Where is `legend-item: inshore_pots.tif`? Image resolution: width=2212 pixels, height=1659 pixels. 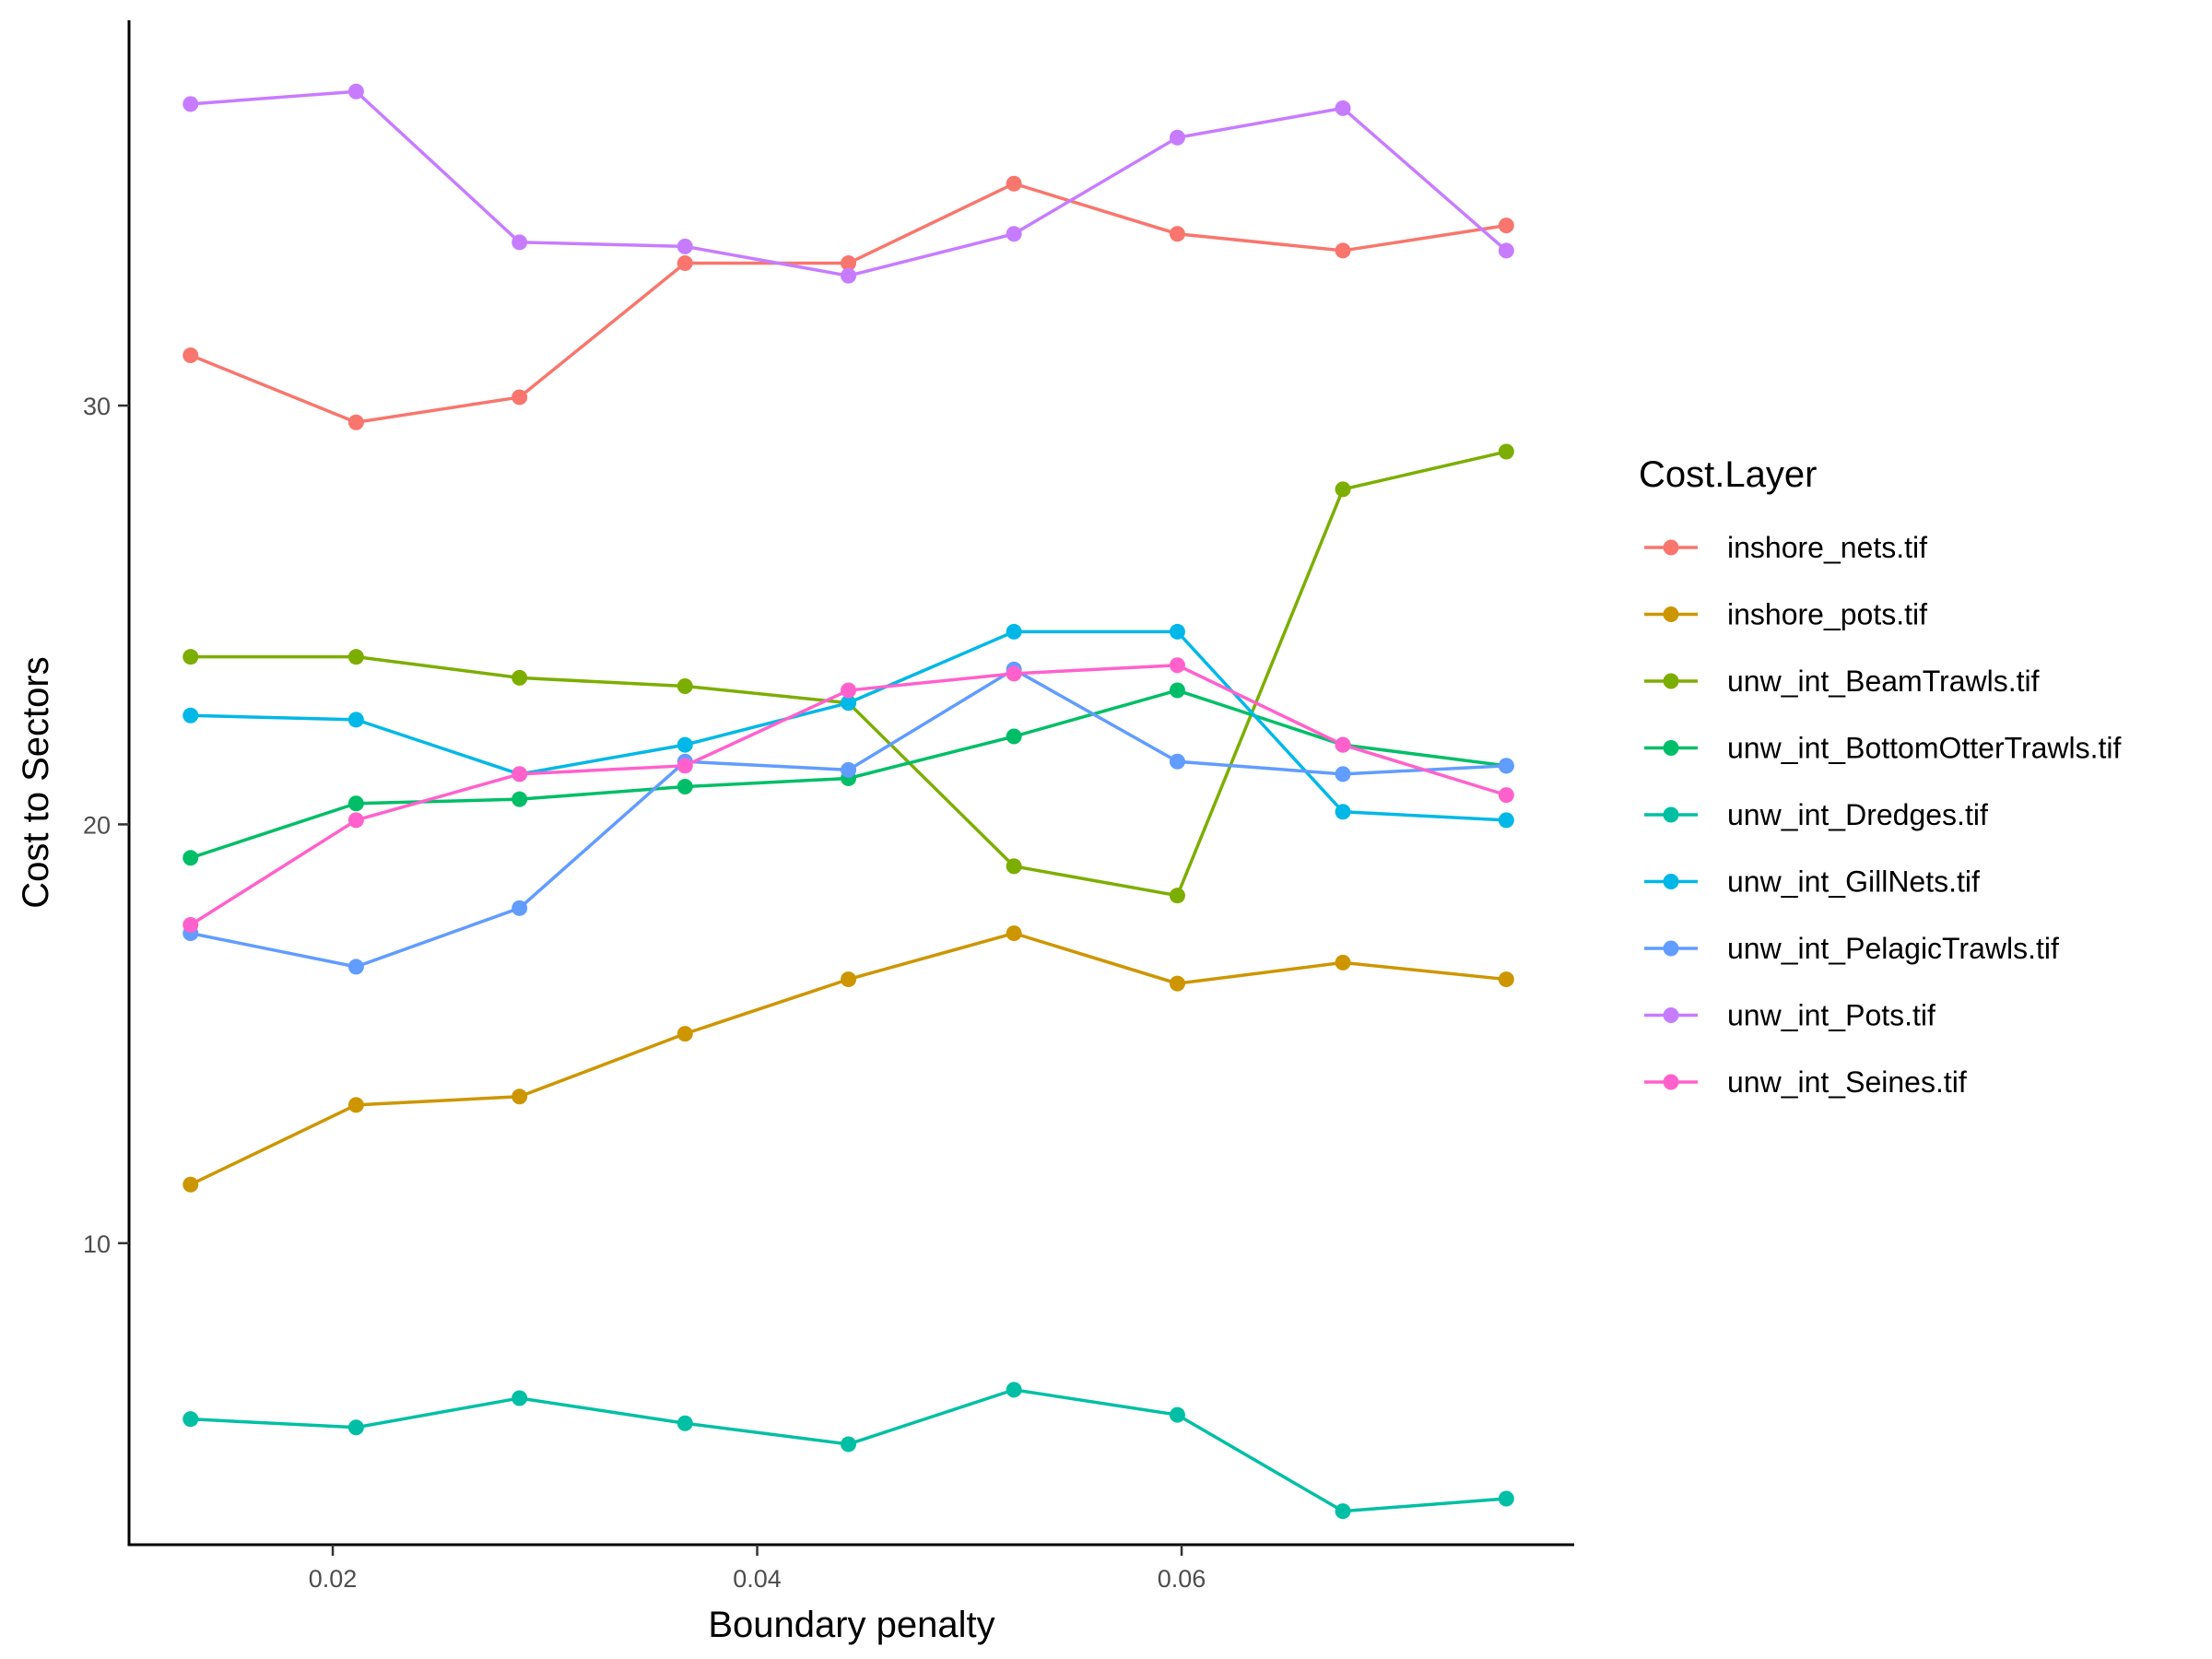
legend-item: inshore_pots.tif is located at coordinates (1785, 614).